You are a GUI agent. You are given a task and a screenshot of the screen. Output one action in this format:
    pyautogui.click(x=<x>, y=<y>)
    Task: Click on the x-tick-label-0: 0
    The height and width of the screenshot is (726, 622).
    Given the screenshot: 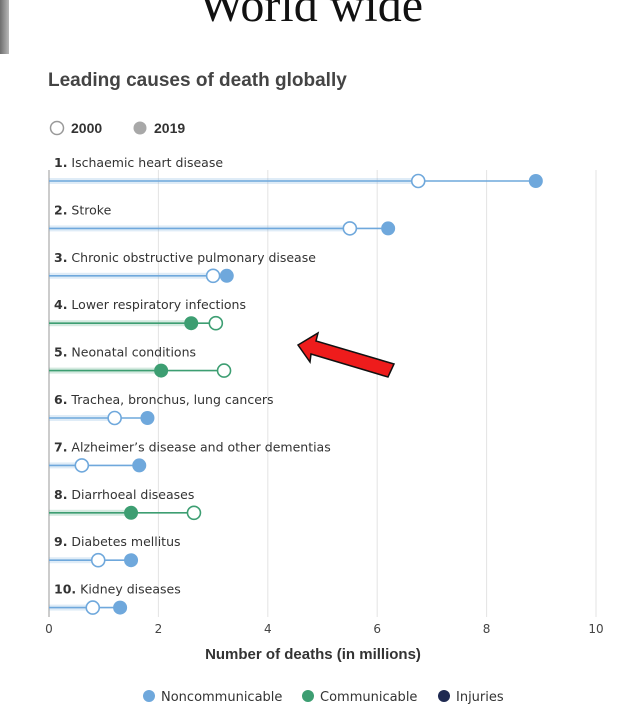 What is the action you would take?
    pyautogui.click(x=49, y=629)
    